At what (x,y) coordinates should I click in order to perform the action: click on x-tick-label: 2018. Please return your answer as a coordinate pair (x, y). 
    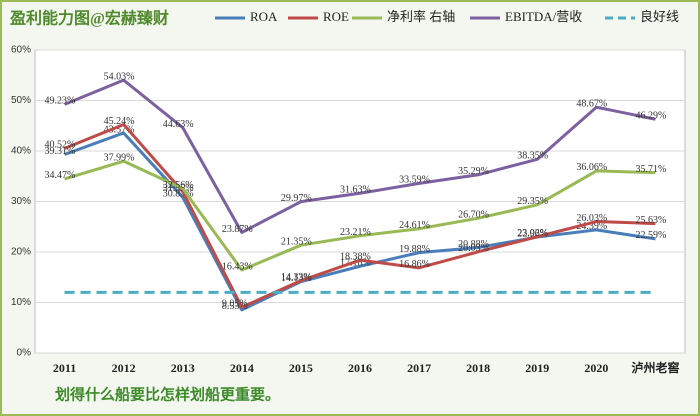
    Looking at the image, I should click on (478, 368).